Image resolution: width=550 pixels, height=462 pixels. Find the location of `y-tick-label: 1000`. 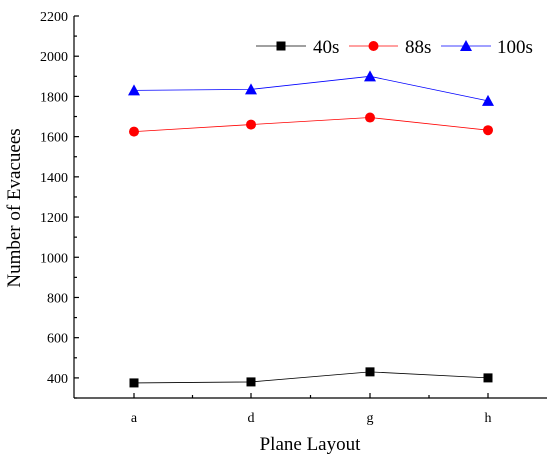

y-tick-label: 1000 is located at coordinates (54, 258).